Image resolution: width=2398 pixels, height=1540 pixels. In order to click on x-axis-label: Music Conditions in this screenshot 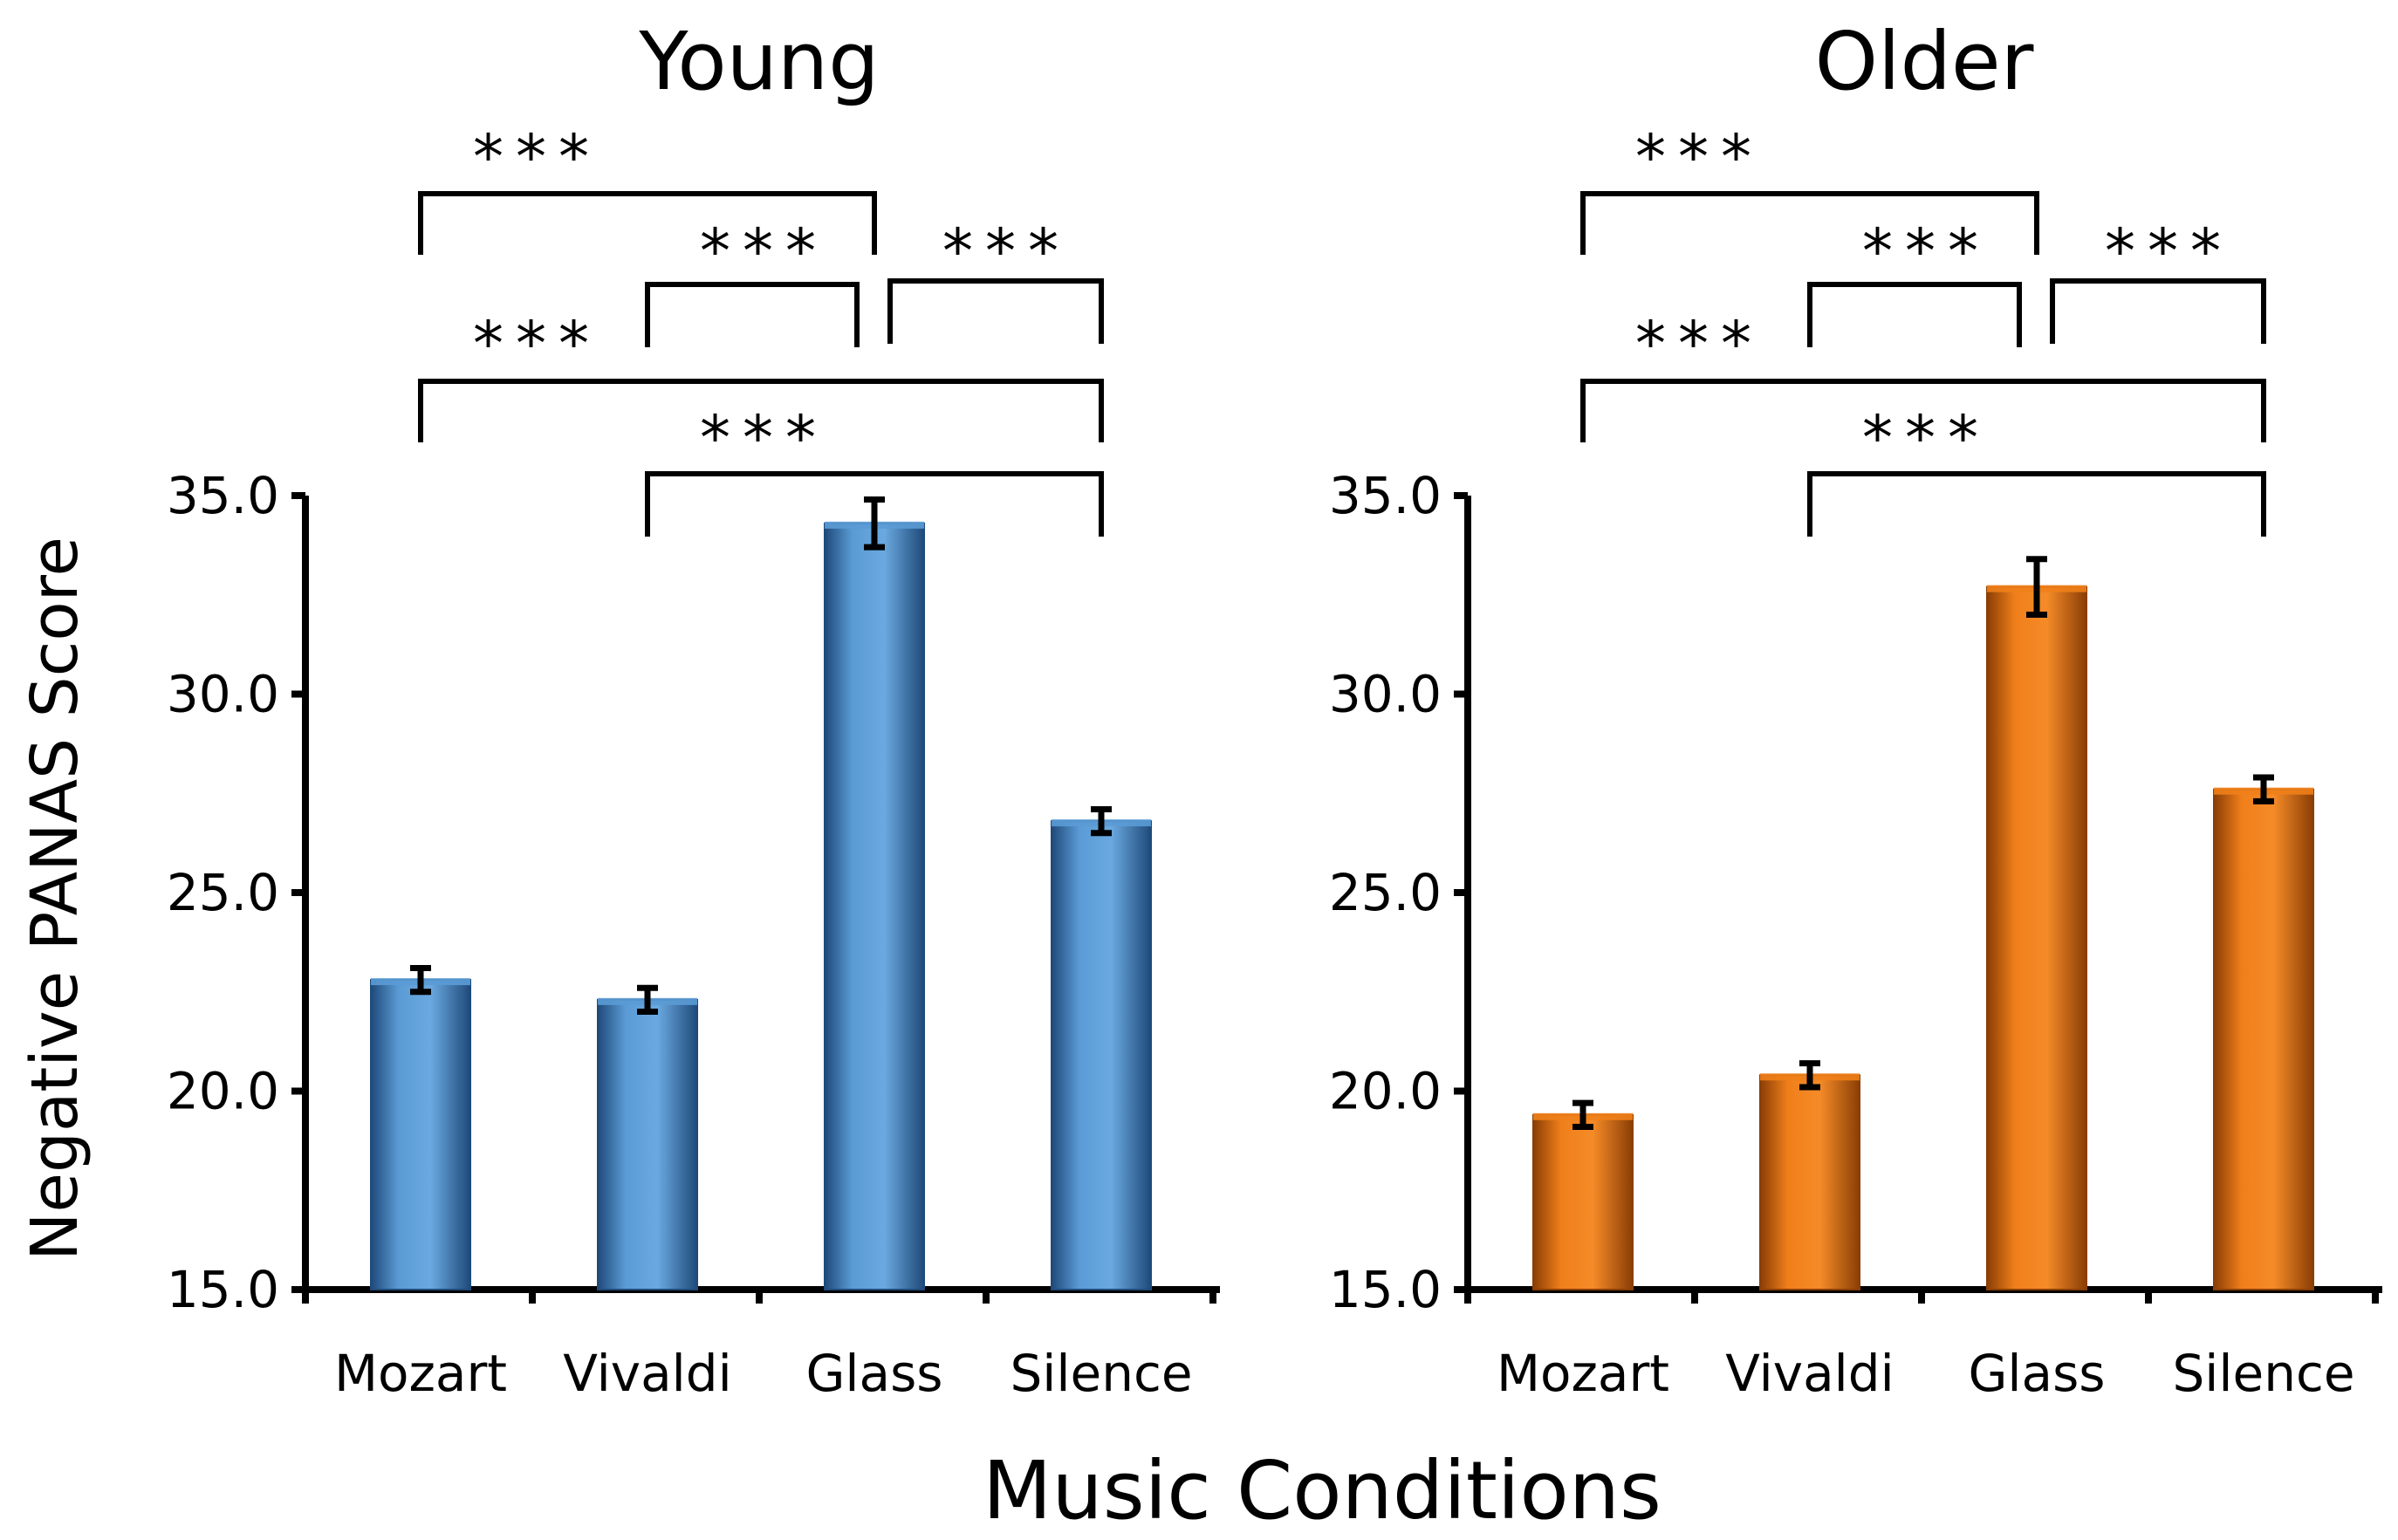, I will do `click(1322, 1490)`.